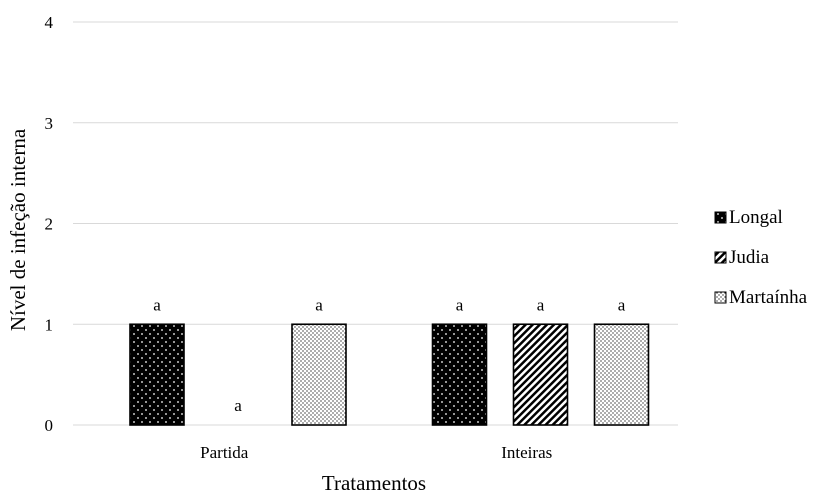 The width and height of the screenshot is (825, 499). I want to click on y-tick-label: 2, so click(49, 224).